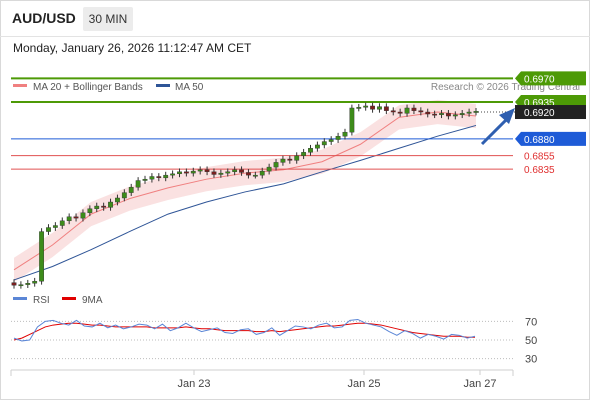  I want to click on rsi-legend-swatch, so click(20, 298).